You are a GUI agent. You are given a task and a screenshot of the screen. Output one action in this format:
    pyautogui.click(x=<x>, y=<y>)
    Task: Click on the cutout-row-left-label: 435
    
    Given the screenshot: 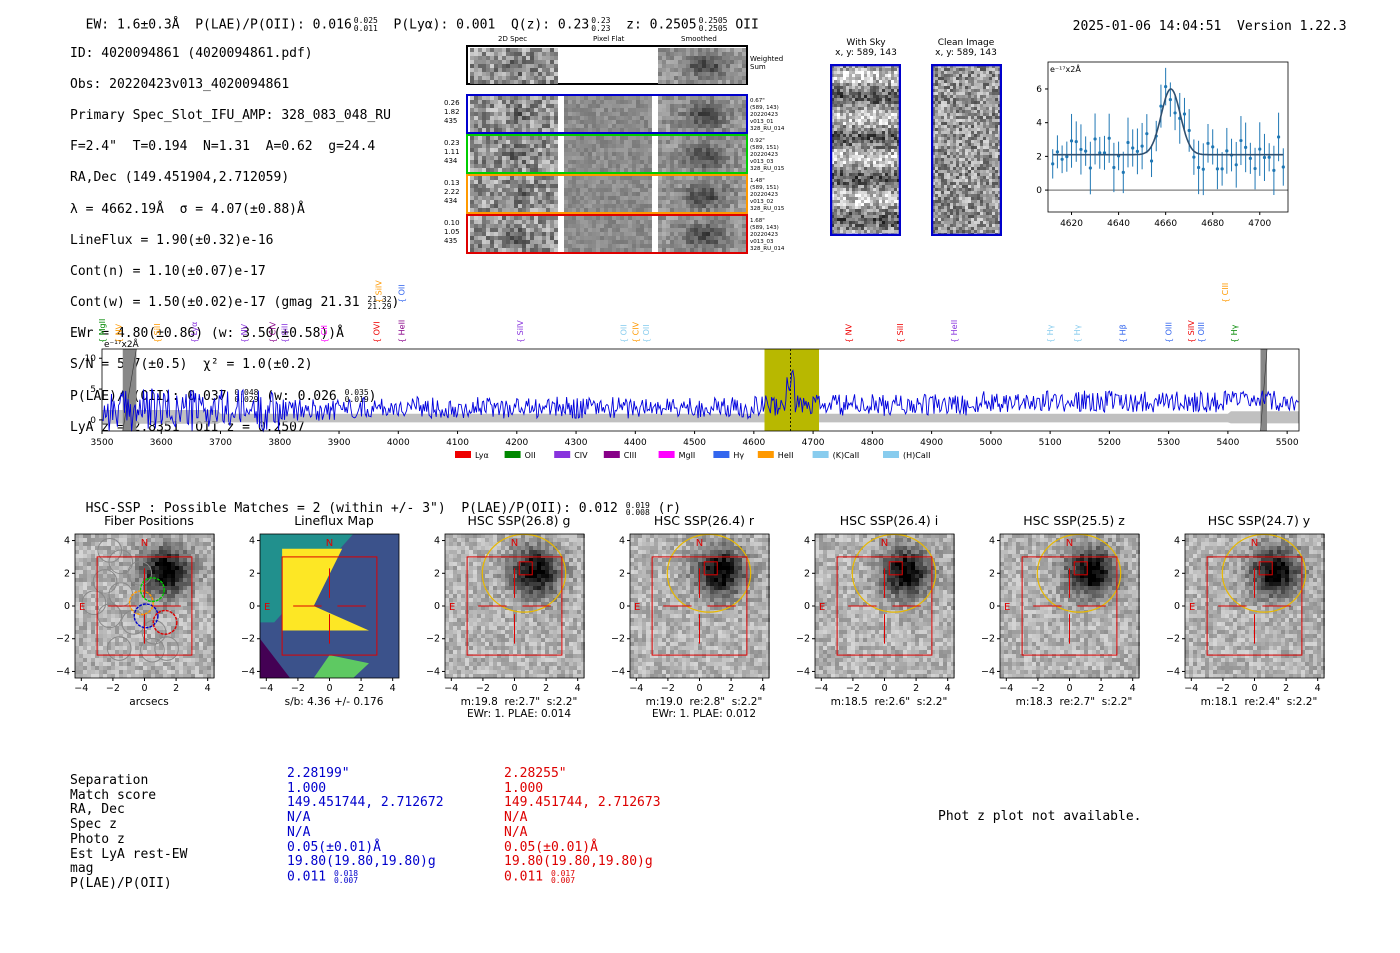 What is the action you would take?
    pyautogui.click(x=450, y=121)
    